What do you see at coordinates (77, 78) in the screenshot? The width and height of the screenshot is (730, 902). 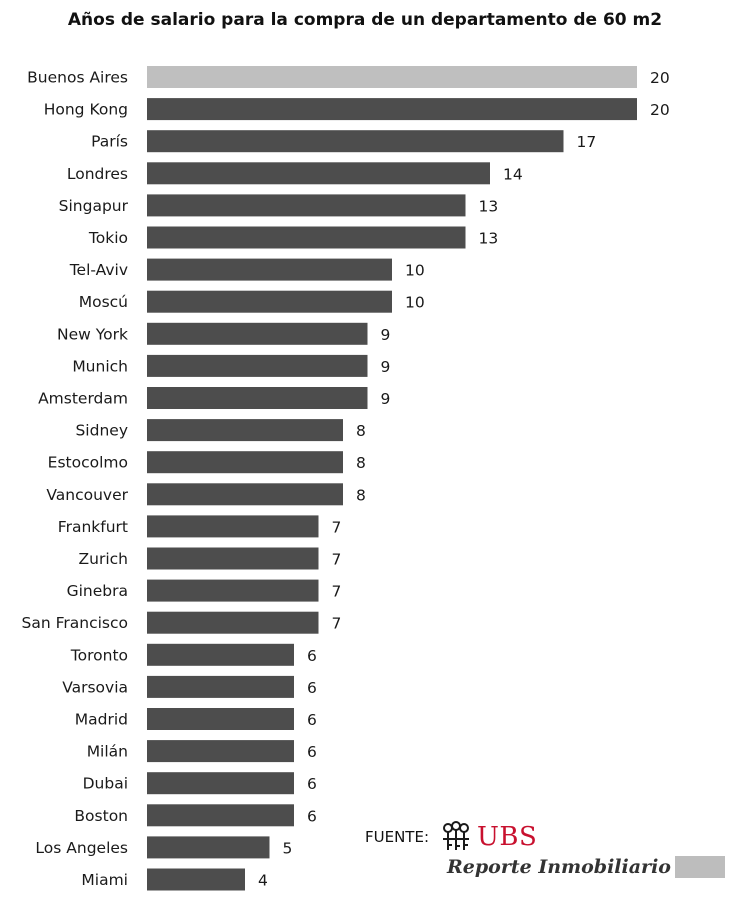 I see `category-label: Buenos Aires` at bounding box center [77, 78].